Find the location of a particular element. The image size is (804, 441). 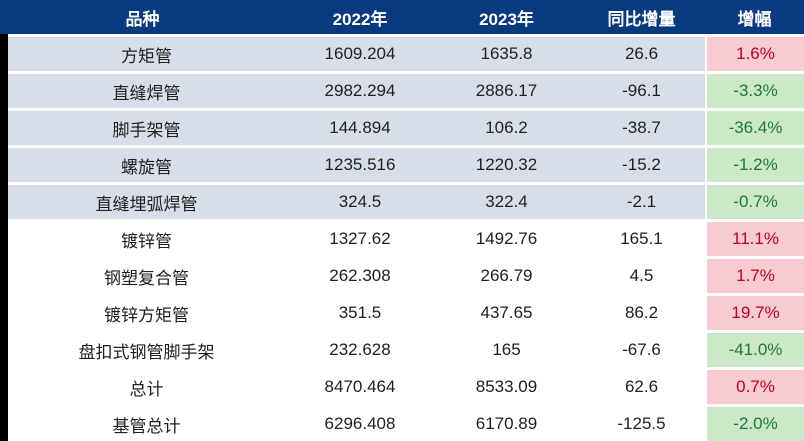

cell-growth-pct: -41.0% is located at coordinates (755, 350).